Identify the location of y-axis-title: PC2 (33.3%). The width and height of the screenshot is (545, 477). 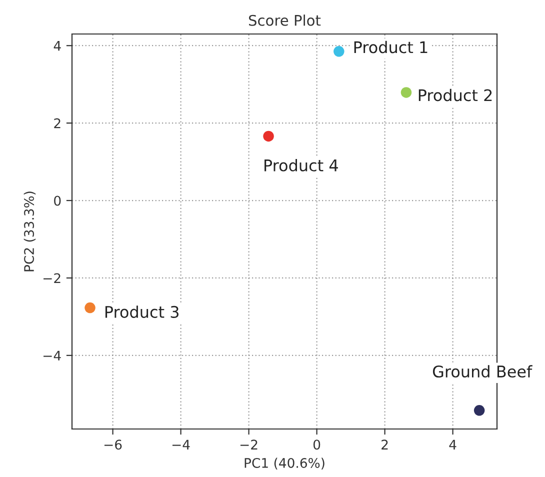
(30, 232).